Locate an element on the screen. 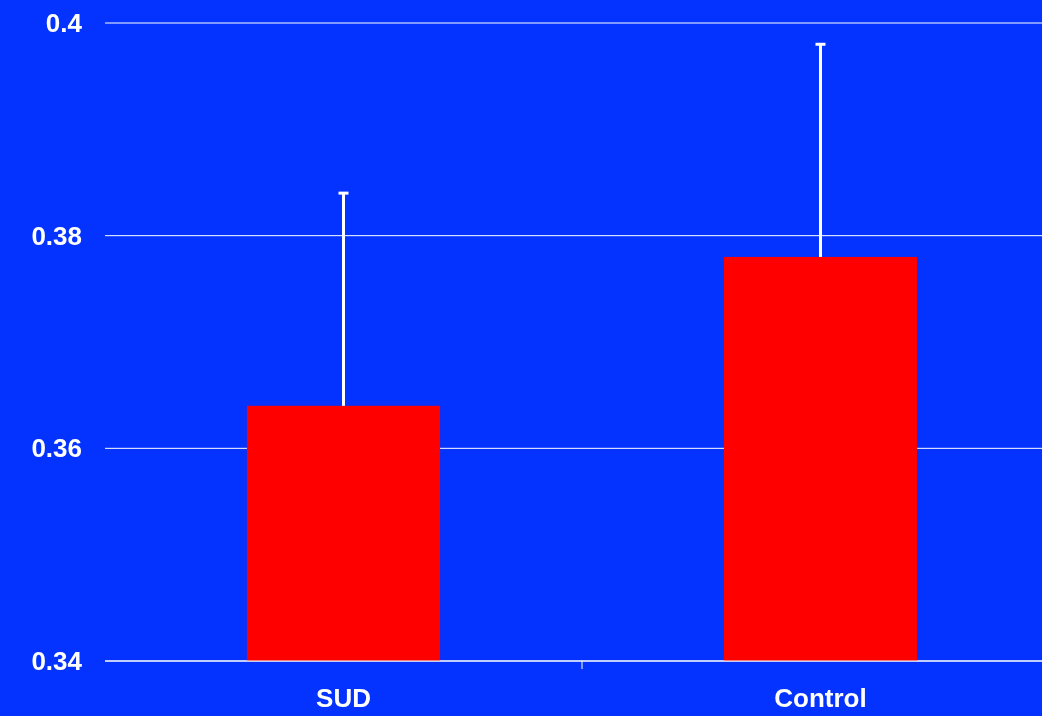 This screenshot has width=1042, height=716. y-tick-label: 0.36 is located at coordinates (56, 448).